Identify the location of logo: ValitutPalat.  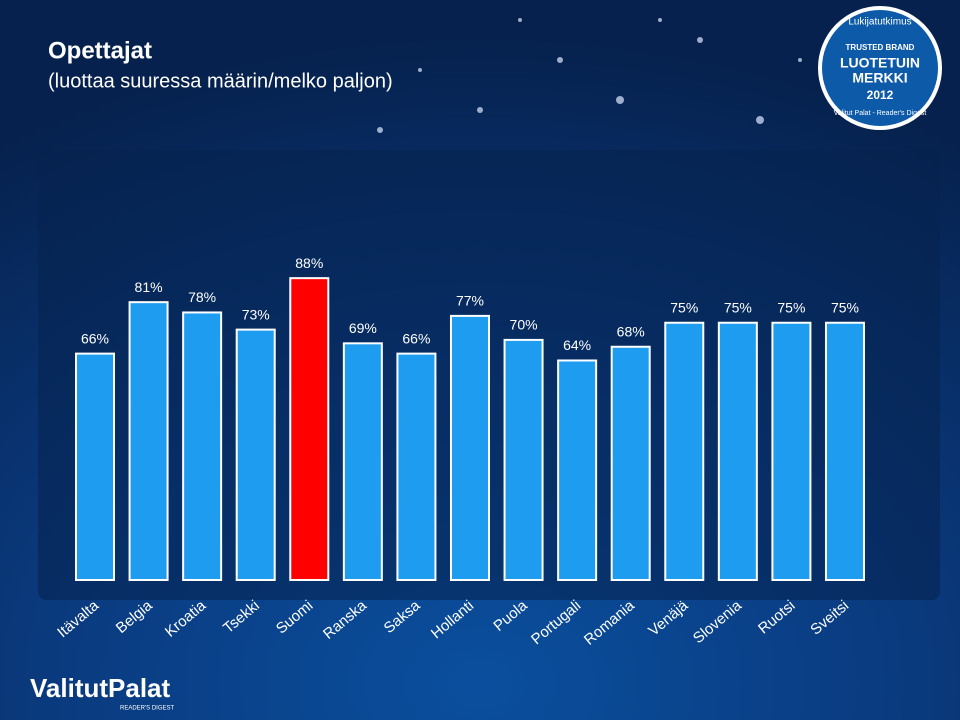
(100, 688).